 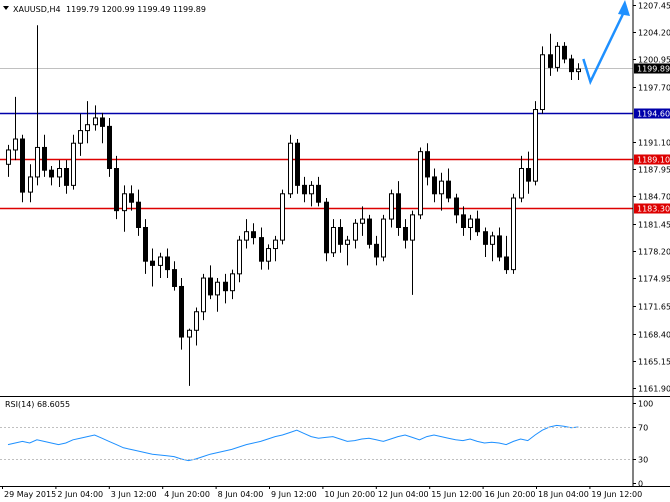 I want to click on level-tag-label: 1194.60, so click(x=653, y=114).